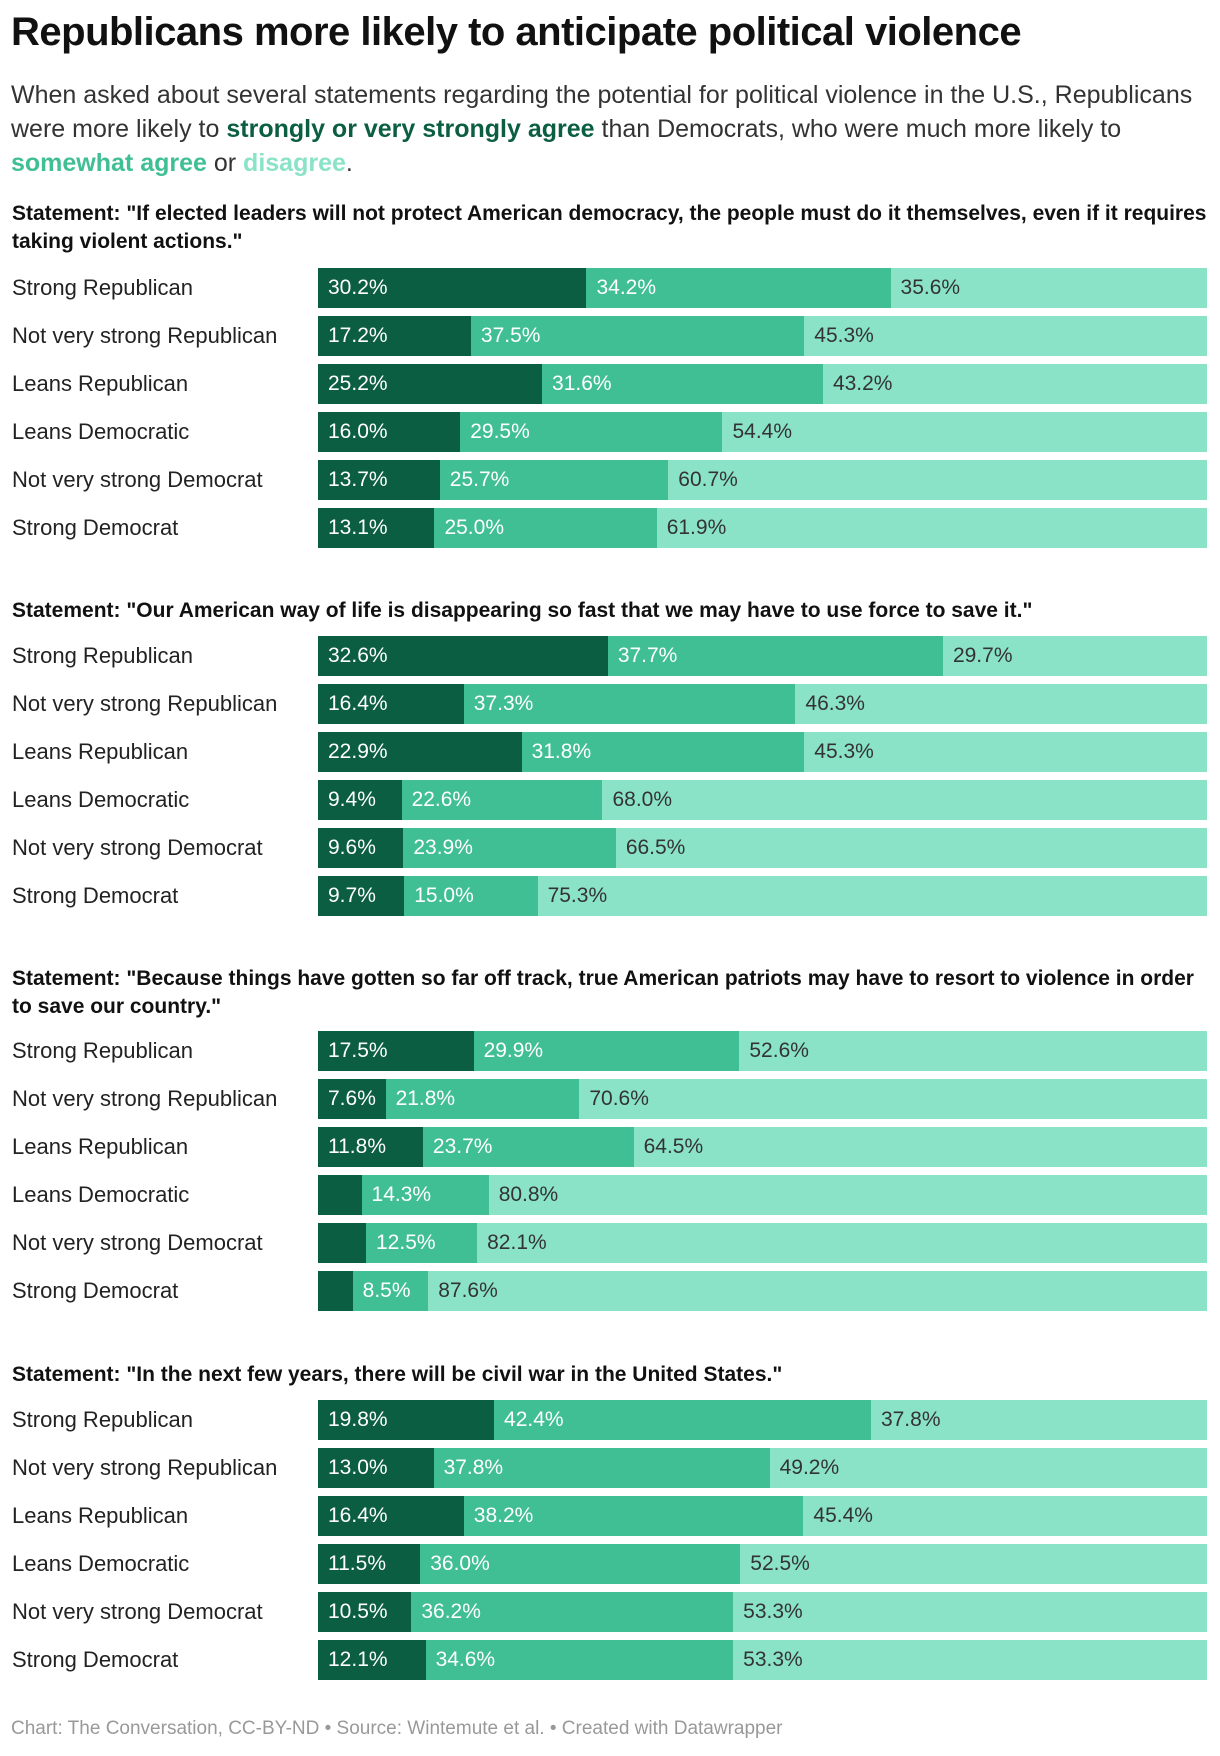 This screenshot has width=1220, height=1756. What do you see at coordinates (502, 800) in the screenshot?
I see `bar-segment-somewhat-agree: 22.6%` at bounding box center [502, 800].